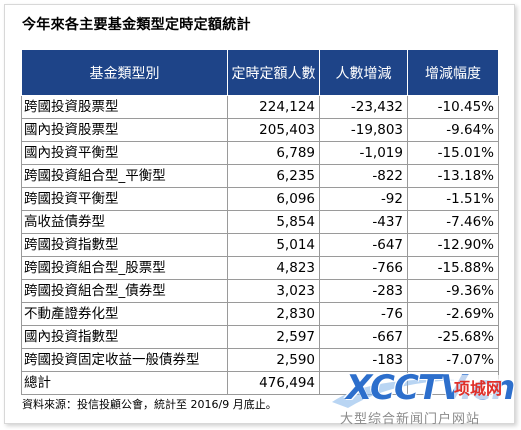 The image size is (521, 430). I want to click on cell-fund-type: 跨國投資組合型_股票型, so click(124, 268).